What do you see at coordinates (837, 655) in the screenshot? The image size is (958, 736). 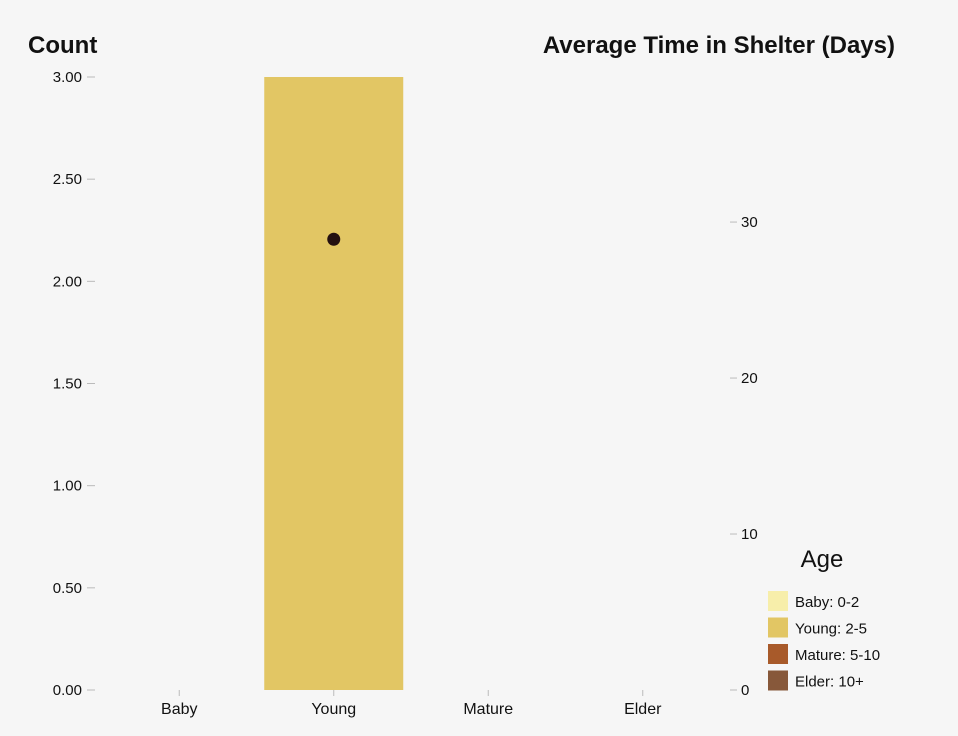 I see `legend-label: Mature: 5-10` at bounding box center [837, 655].